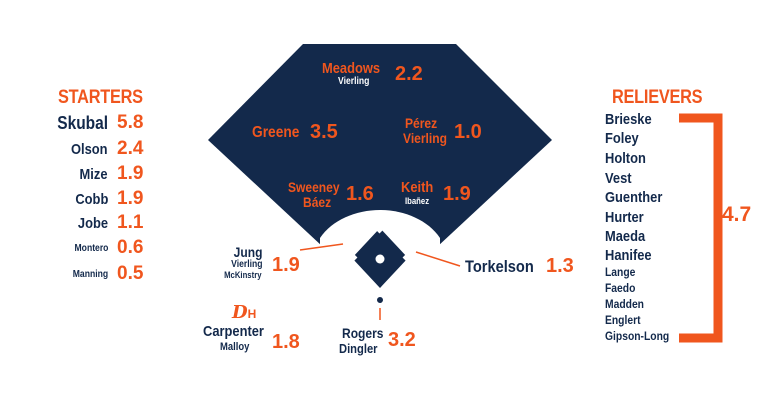  I want to click on second-base, so click(379, 228).